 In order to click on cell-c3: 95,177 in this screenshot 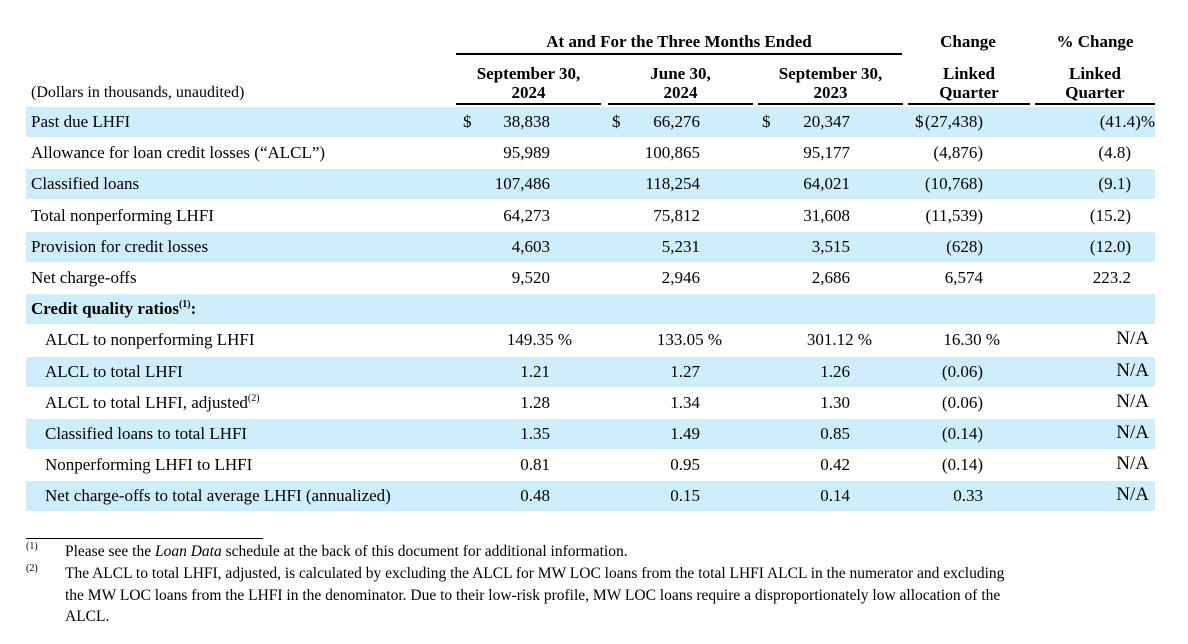, I will do `click(826, 153)`.